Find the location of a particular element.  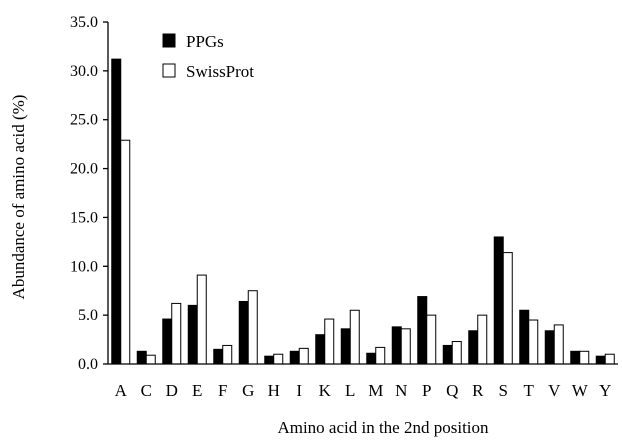

y-axis-title: Abundance of amino acid (%) is located at coordinates (18, 197).